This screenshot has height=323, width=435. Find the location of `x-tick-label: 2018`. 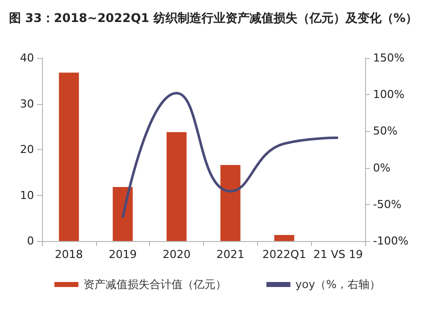

x-tick-label: 2018 is located at coordinates (68, 254).